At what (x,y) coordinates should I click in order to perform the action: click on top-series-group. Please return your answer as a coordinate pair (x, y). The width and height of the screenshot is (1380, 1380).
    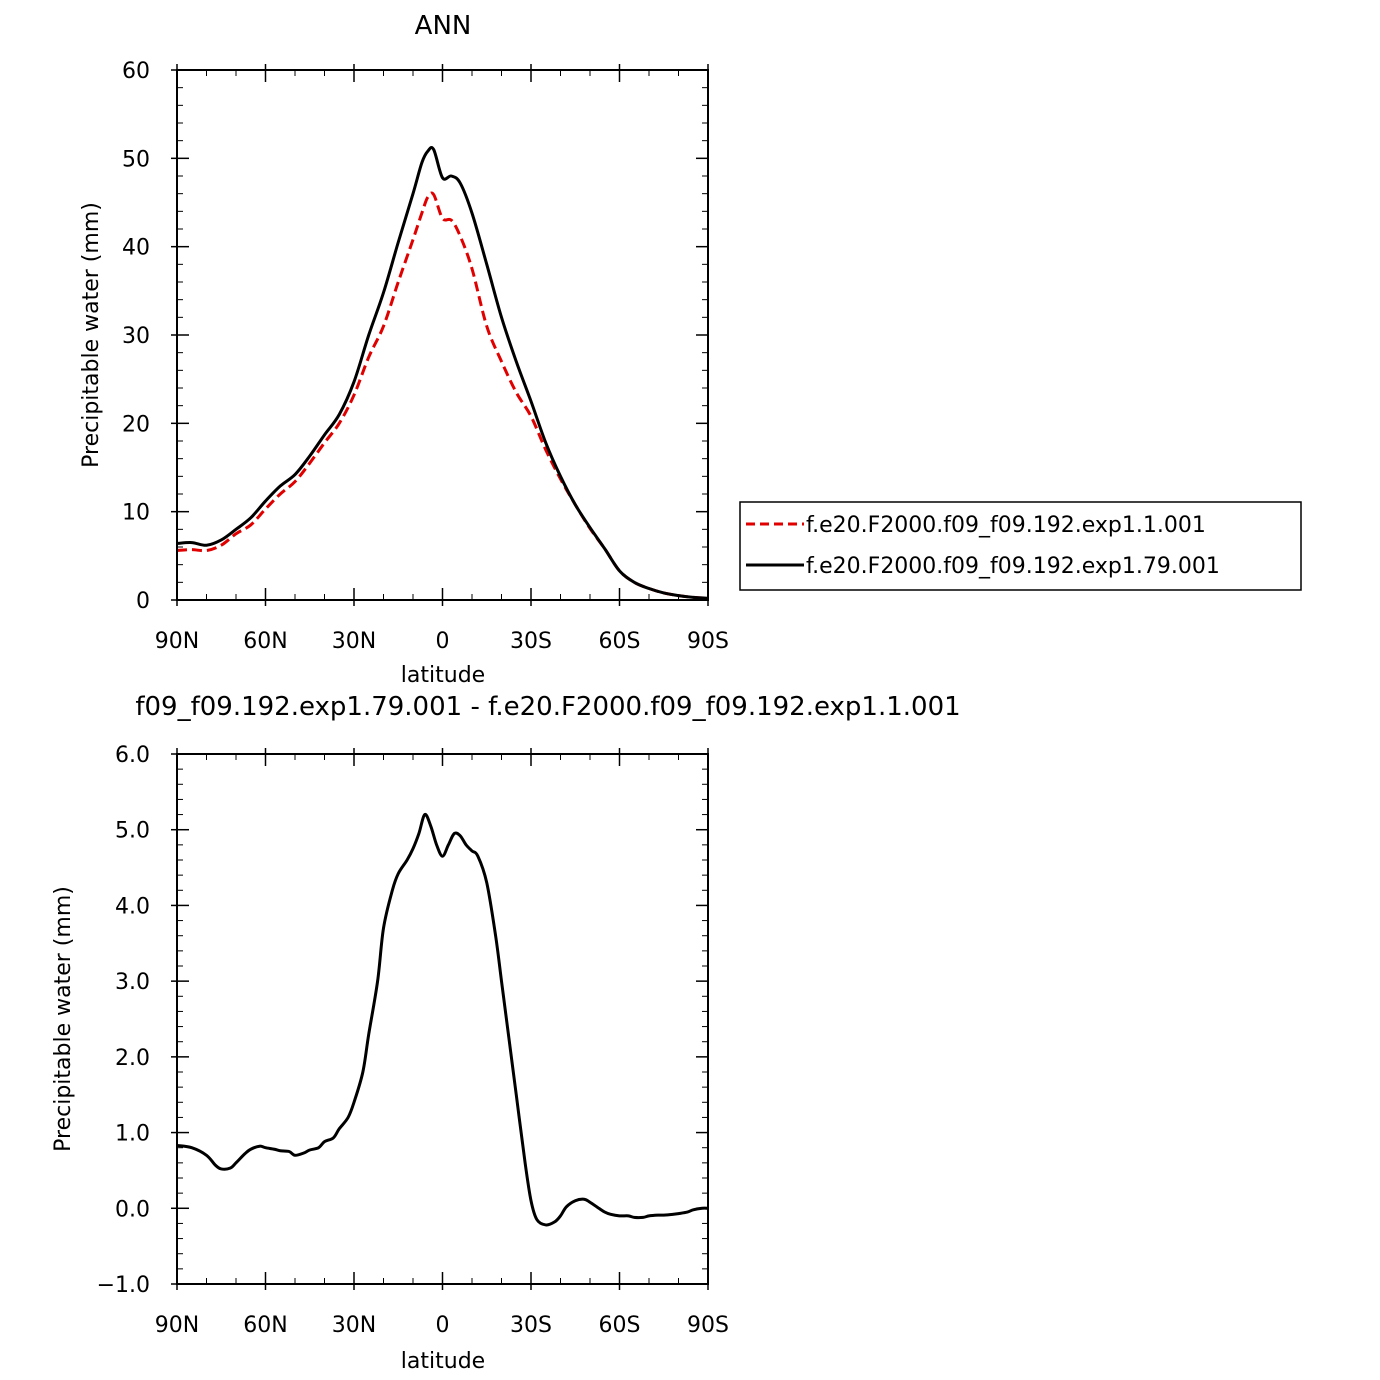
    Looking at the image, I should click on (442, 373).